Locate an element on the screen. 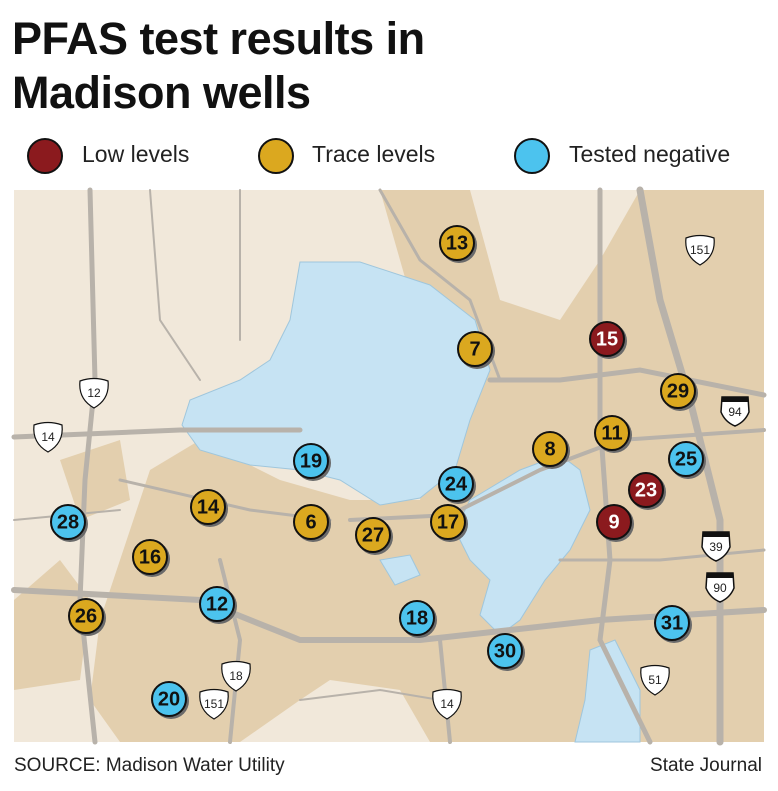  well-label: 15 is located at coordinates (607, 339).